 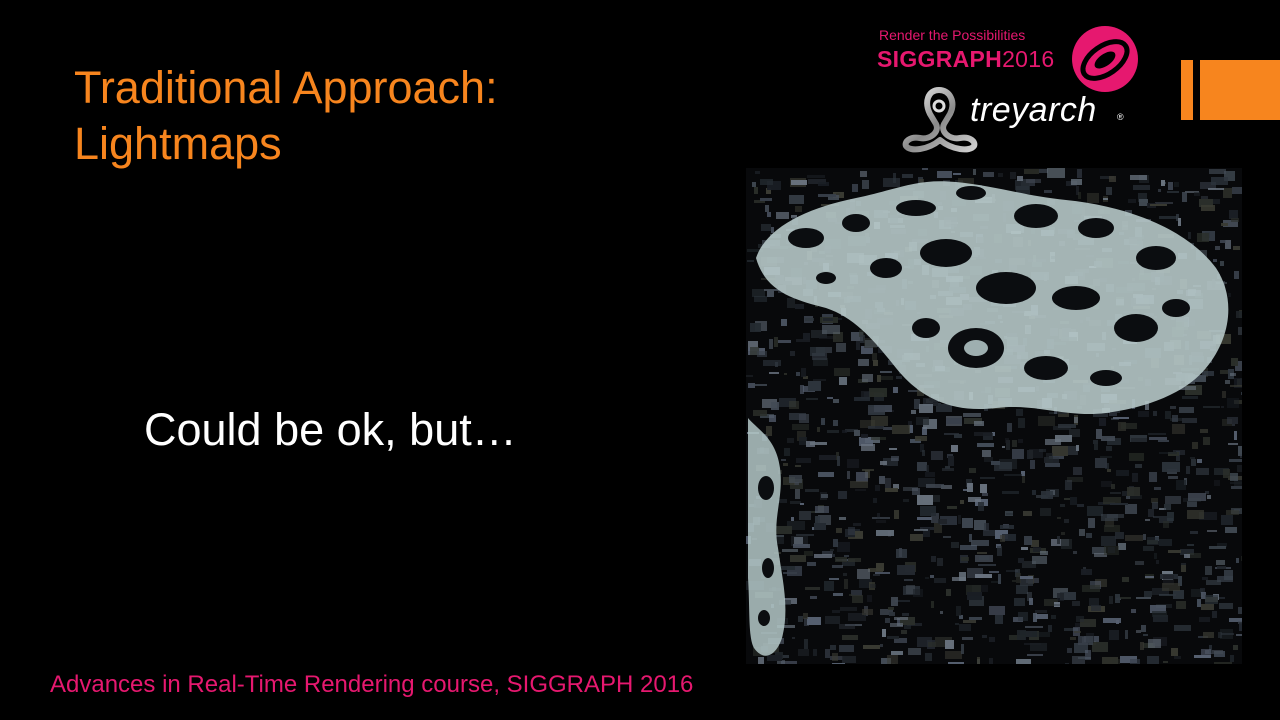 What do you see at coordinates (286, 87) in the screenshot?
I see `slide-title-line-1: Traditional Approach:` at bounding box center [286, 87].